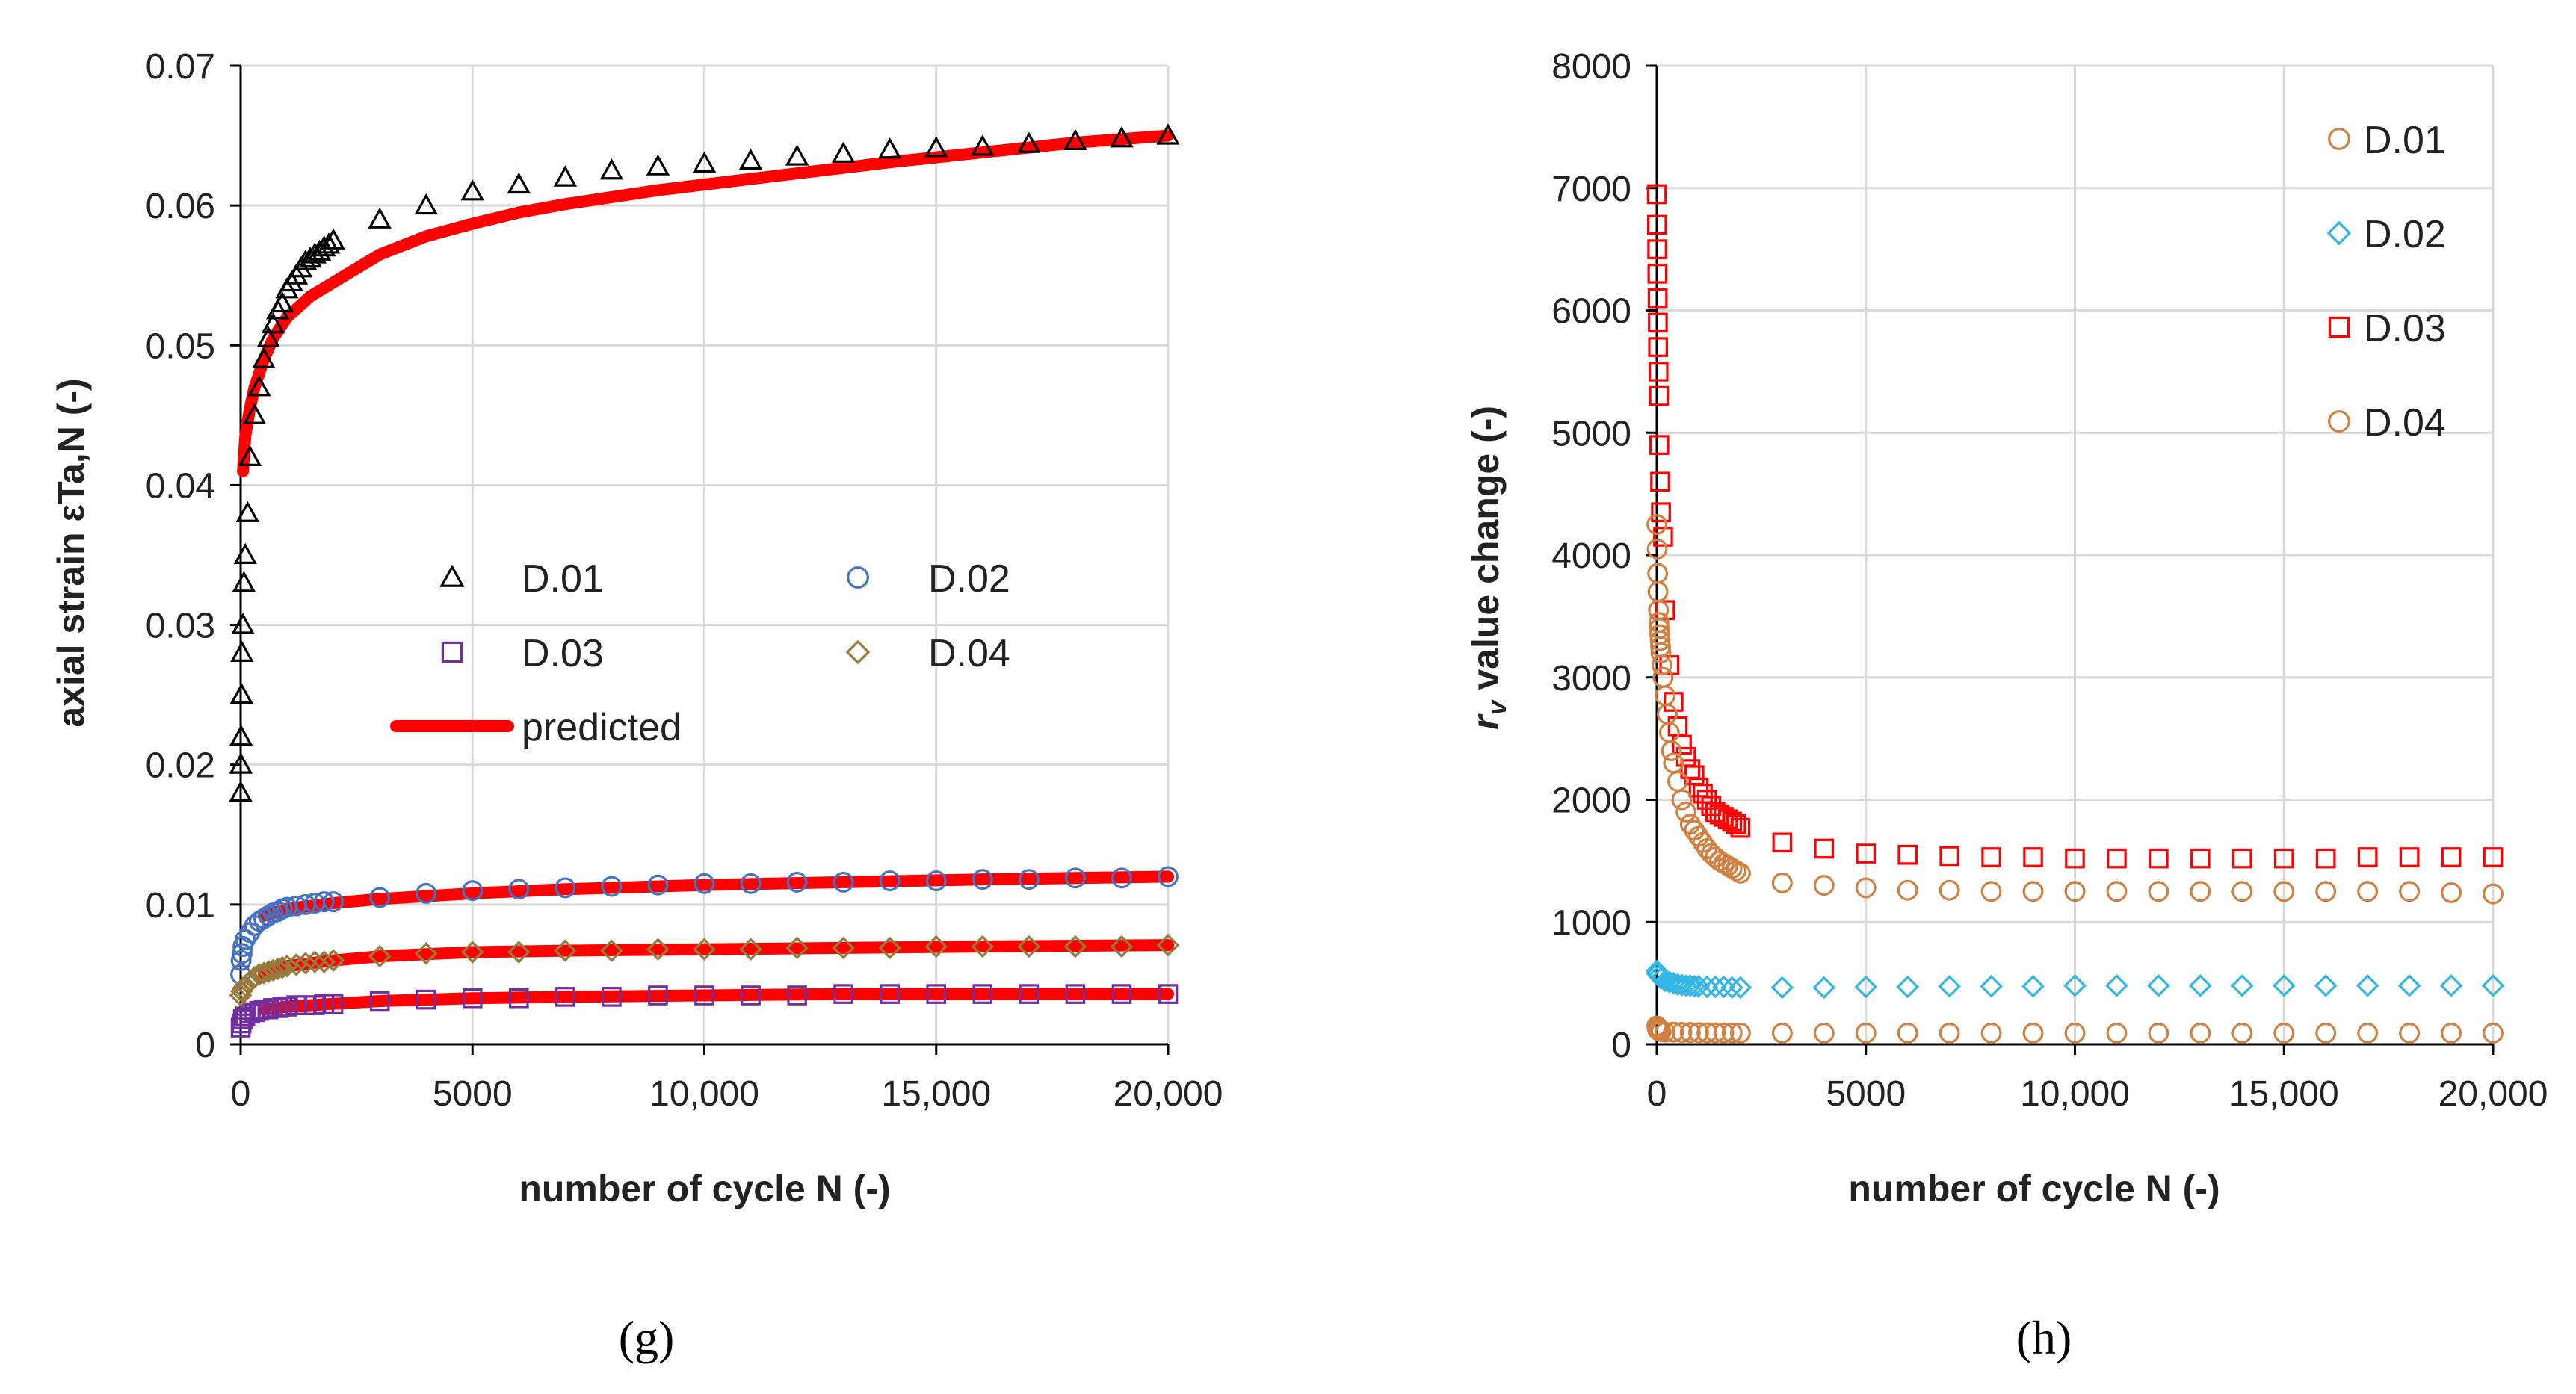  Describe the element at coordinates (181, 207) in the screenshot. I see `y-tick-label: 0.06` at that location.